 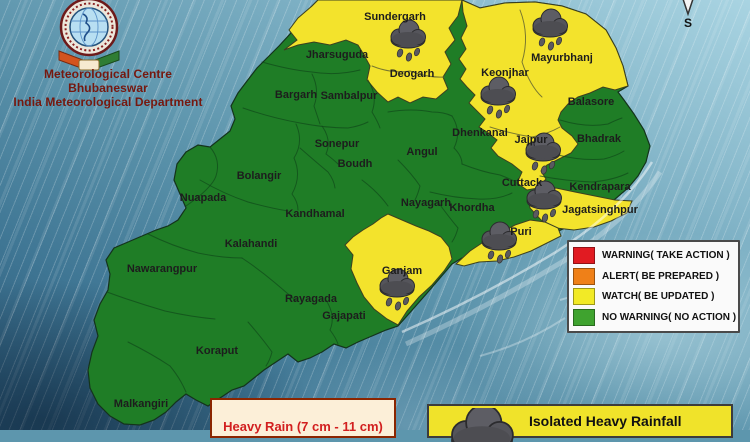 What do you see at coordinates (531, 140) in the screenshot?
I see `district-label-jajpur: Jajpur` at bounding box center [531, 140].